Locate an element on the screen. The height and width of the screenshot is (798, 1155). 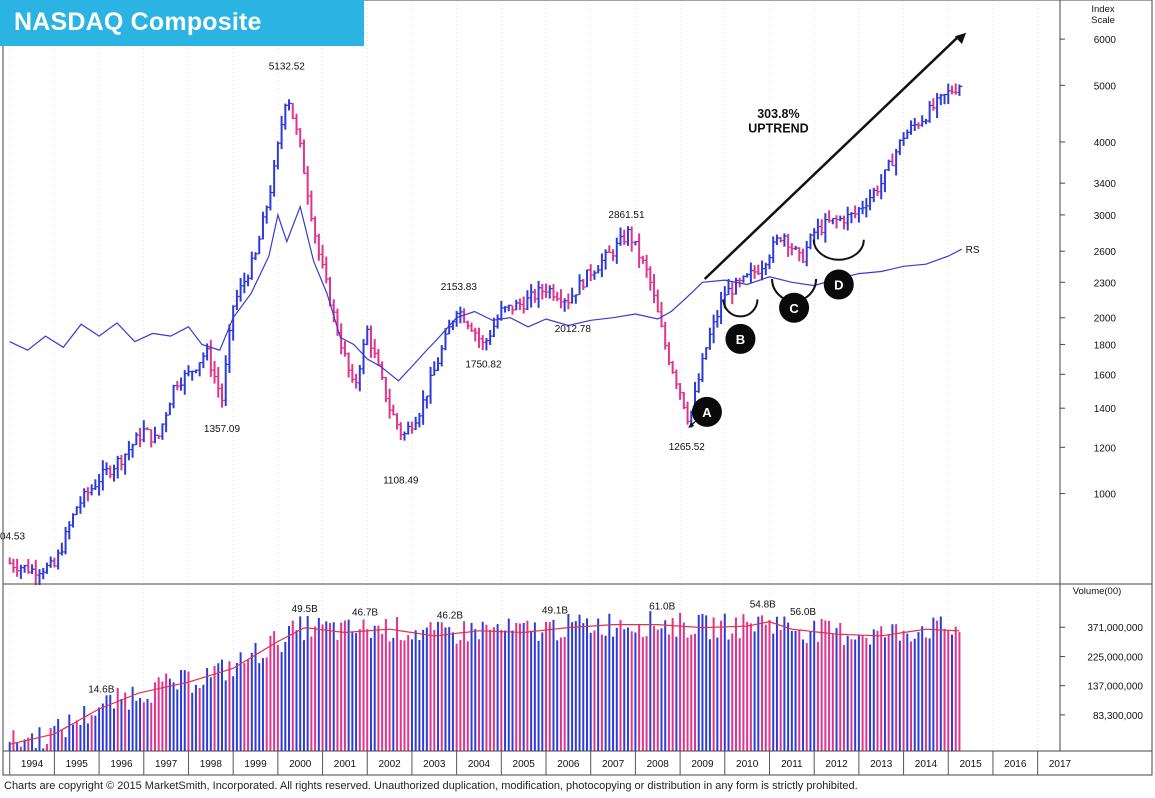
volume-y-tick-label: 371,000,000 is located at coordinates (1115, 628).